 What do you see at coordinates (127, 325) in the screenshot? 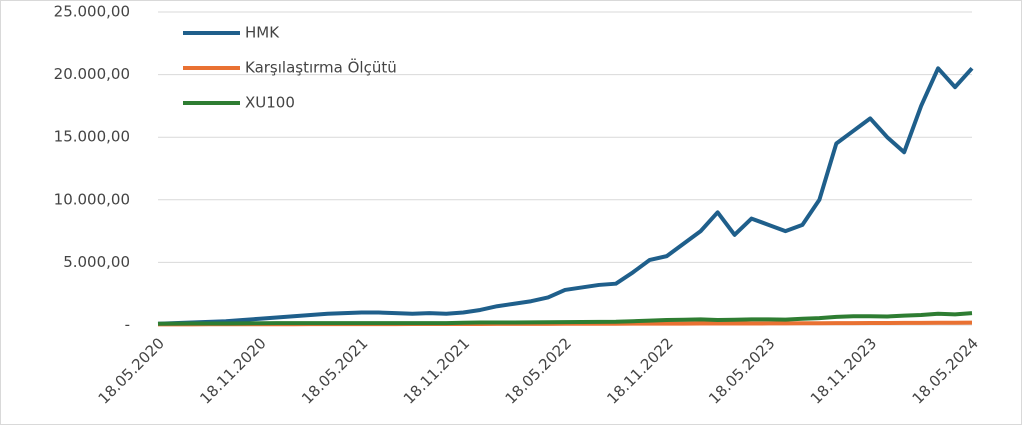
I see `y-tick-label: -` at bounding box center [127, 325].